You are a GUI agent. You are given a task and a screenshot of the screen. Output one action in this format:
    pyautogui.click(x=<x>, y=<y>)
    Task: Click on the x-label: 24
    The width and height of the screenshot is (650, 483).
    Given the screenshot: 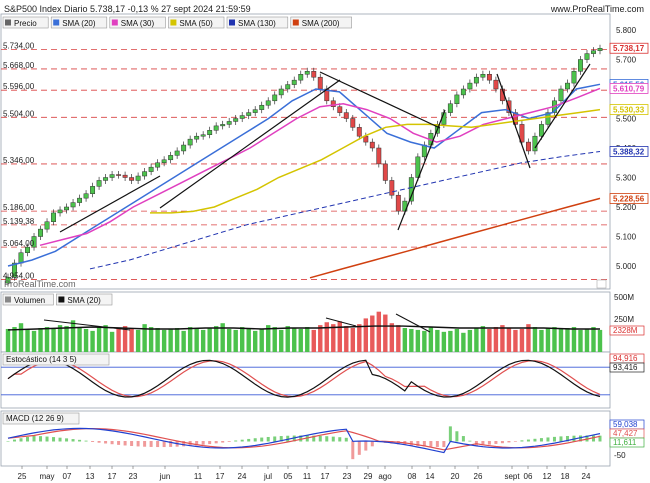 What is the action you would take?
    pyautogui.click(x=242, y=476)
    